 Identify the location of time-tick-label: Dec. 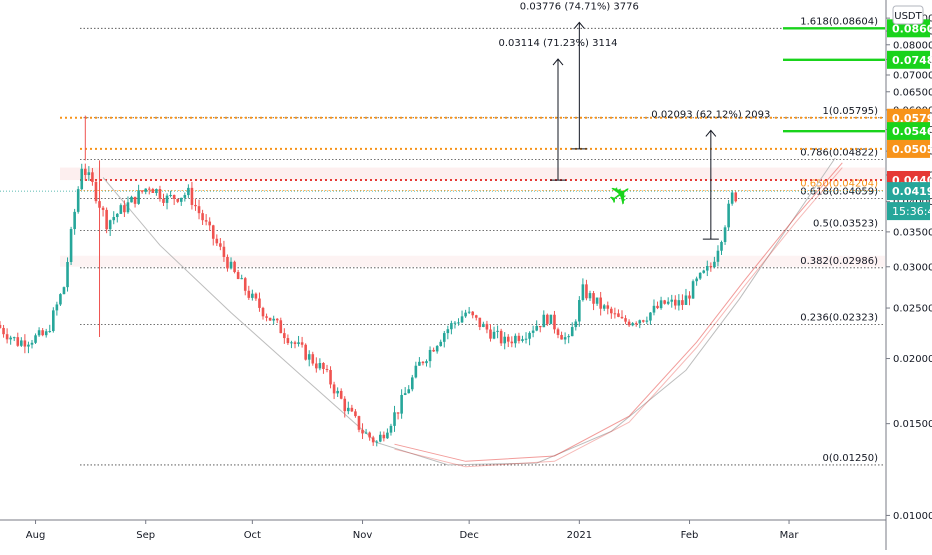
(468, 535).